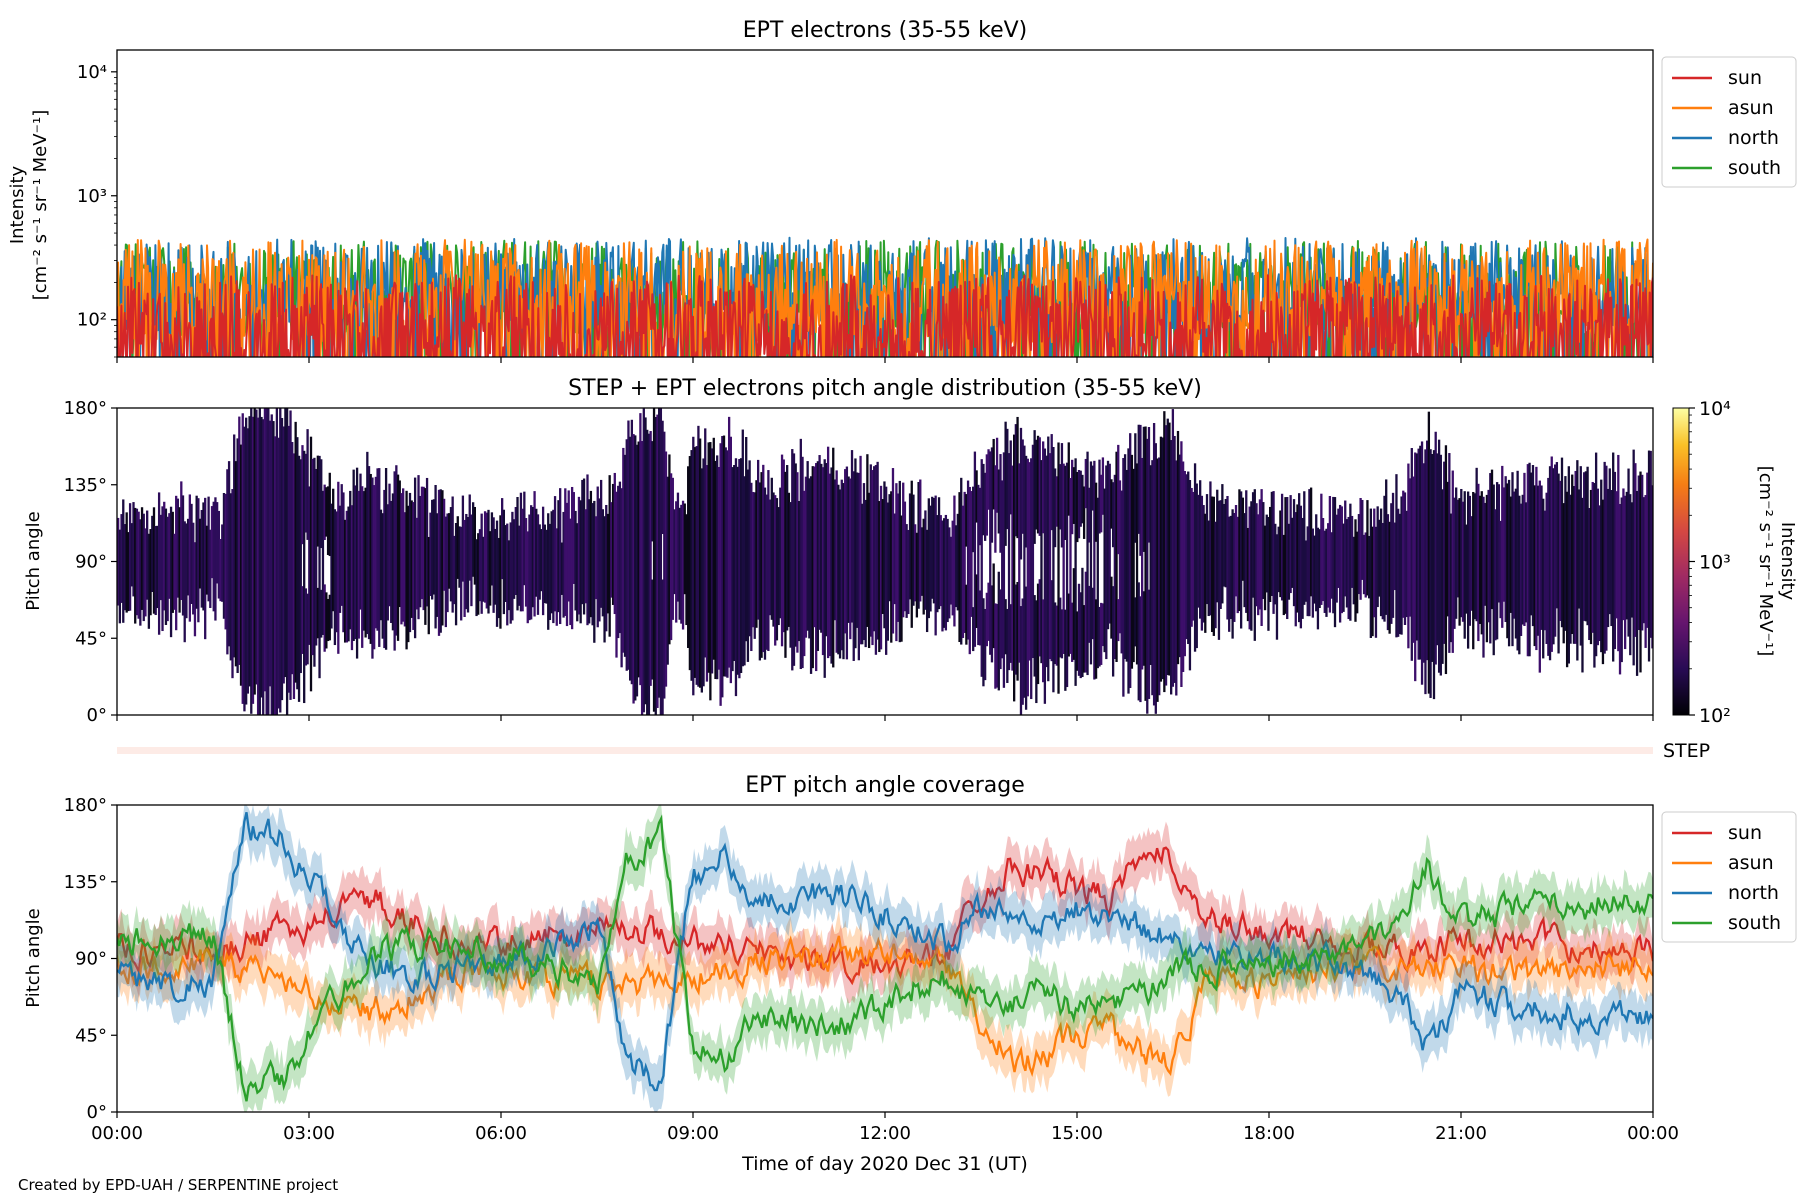 The height and width of the screenshot is (1200, 1800). I want to click on y-tick-label: 180°, so click(85, 408).